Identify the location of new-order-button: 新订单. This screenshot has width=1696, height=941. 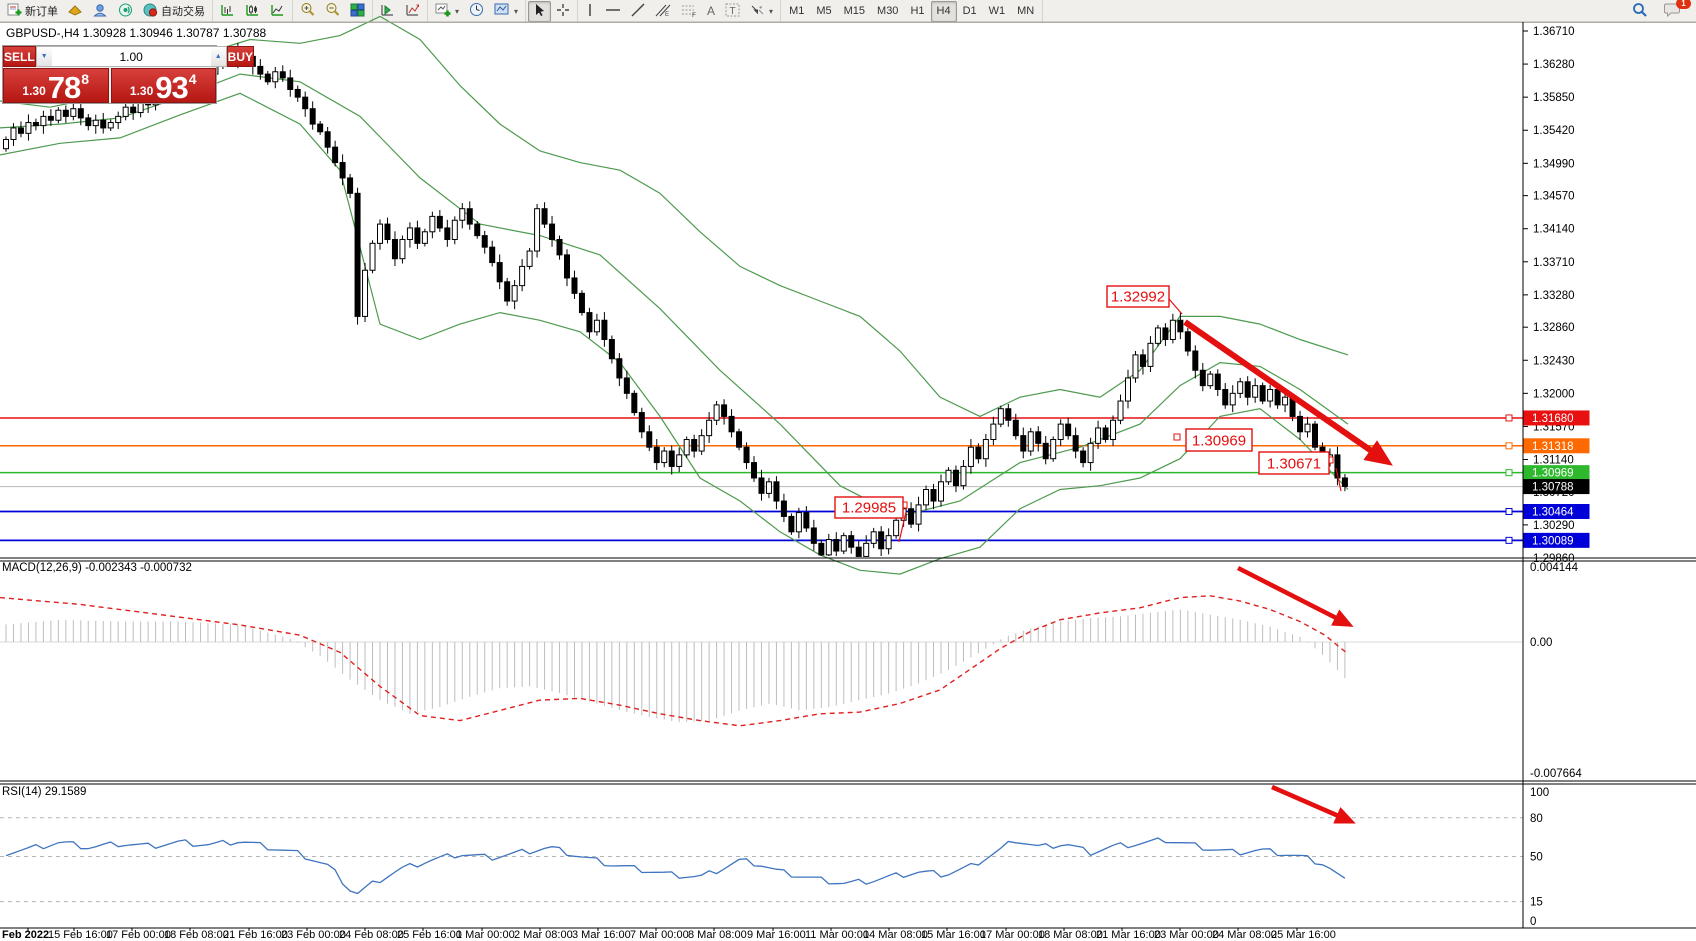
(32, 11).